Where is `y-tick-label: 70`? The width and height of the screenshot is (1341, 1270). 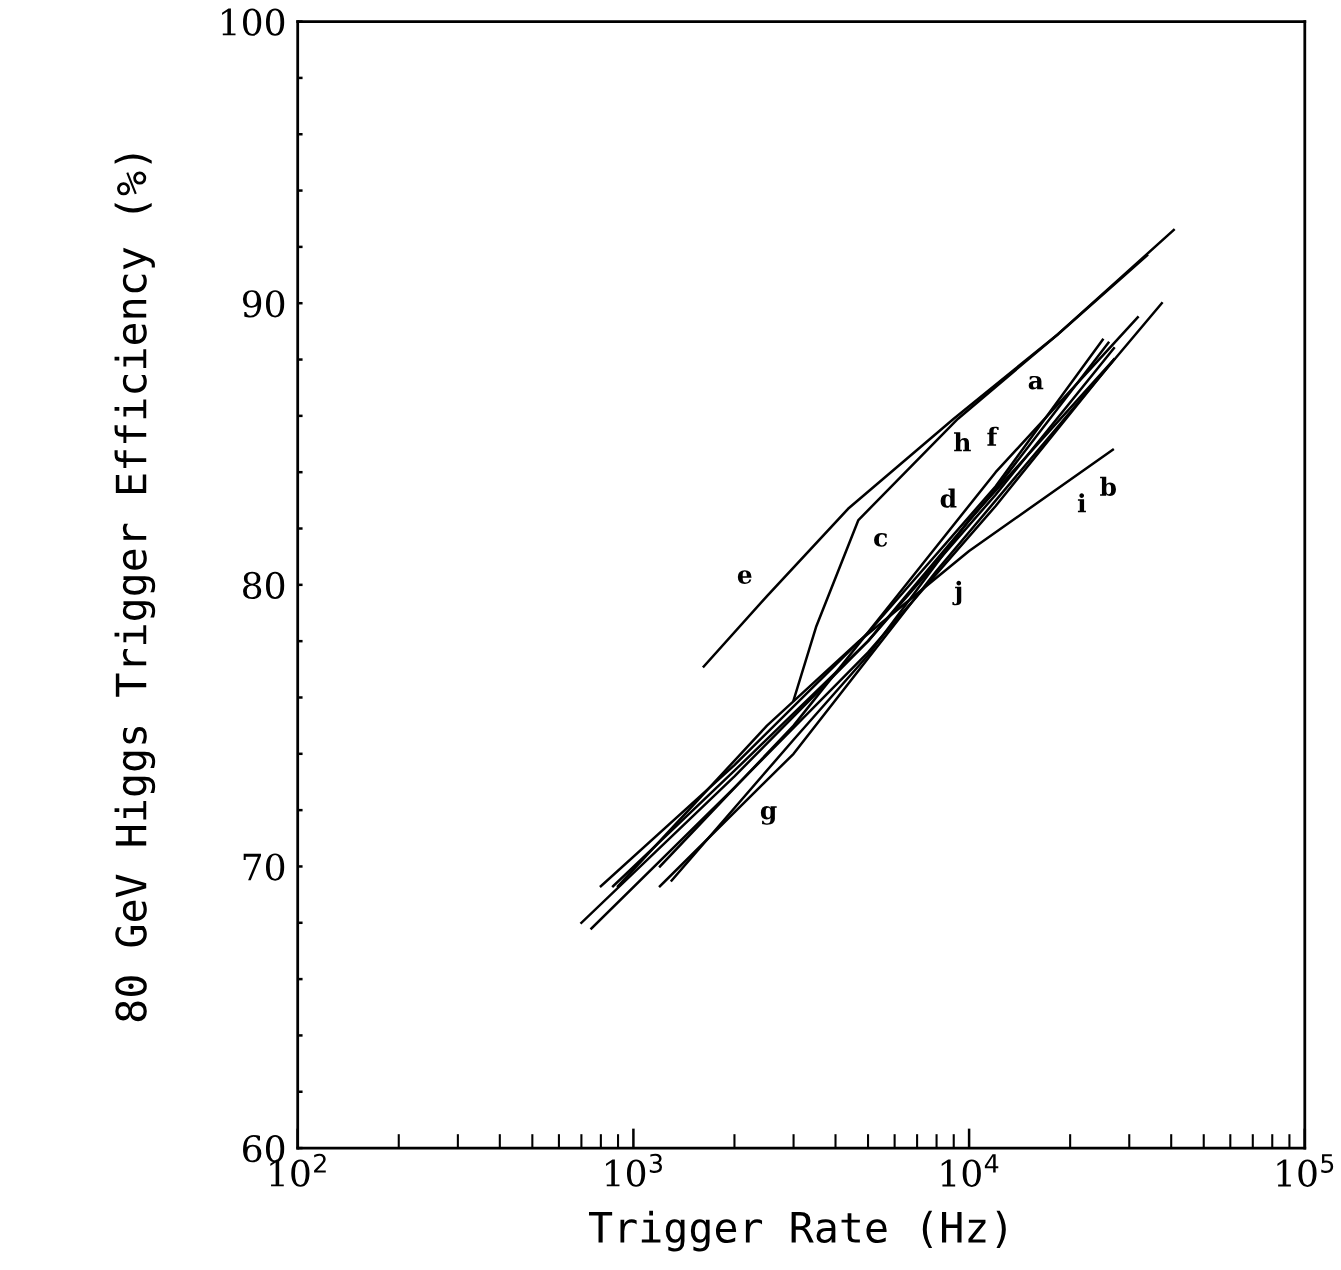
y-tick-label: 70 is located at coordinates (264, 867).